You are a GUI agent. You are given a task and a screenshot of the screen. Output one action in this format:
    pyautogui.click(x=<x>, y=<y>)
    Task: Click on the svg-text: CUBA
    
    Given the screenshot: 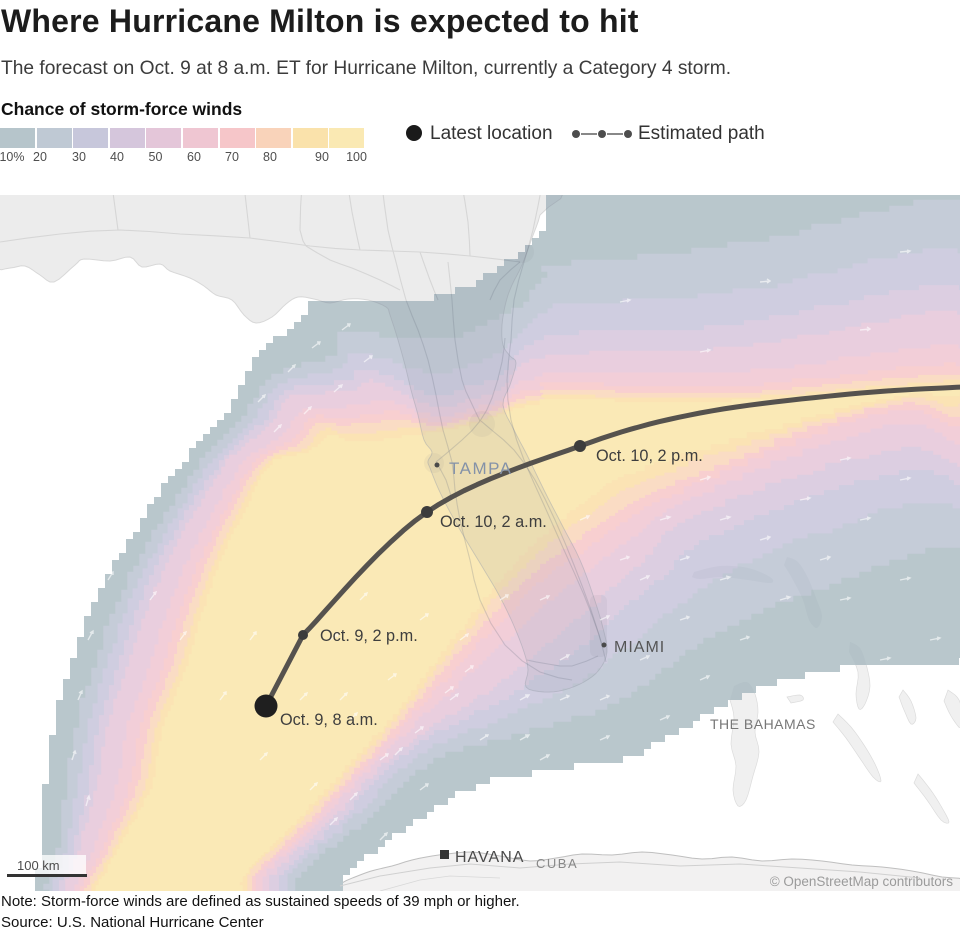 What is the action you would take?
    pyautogui.click(x=557, y=863)
    